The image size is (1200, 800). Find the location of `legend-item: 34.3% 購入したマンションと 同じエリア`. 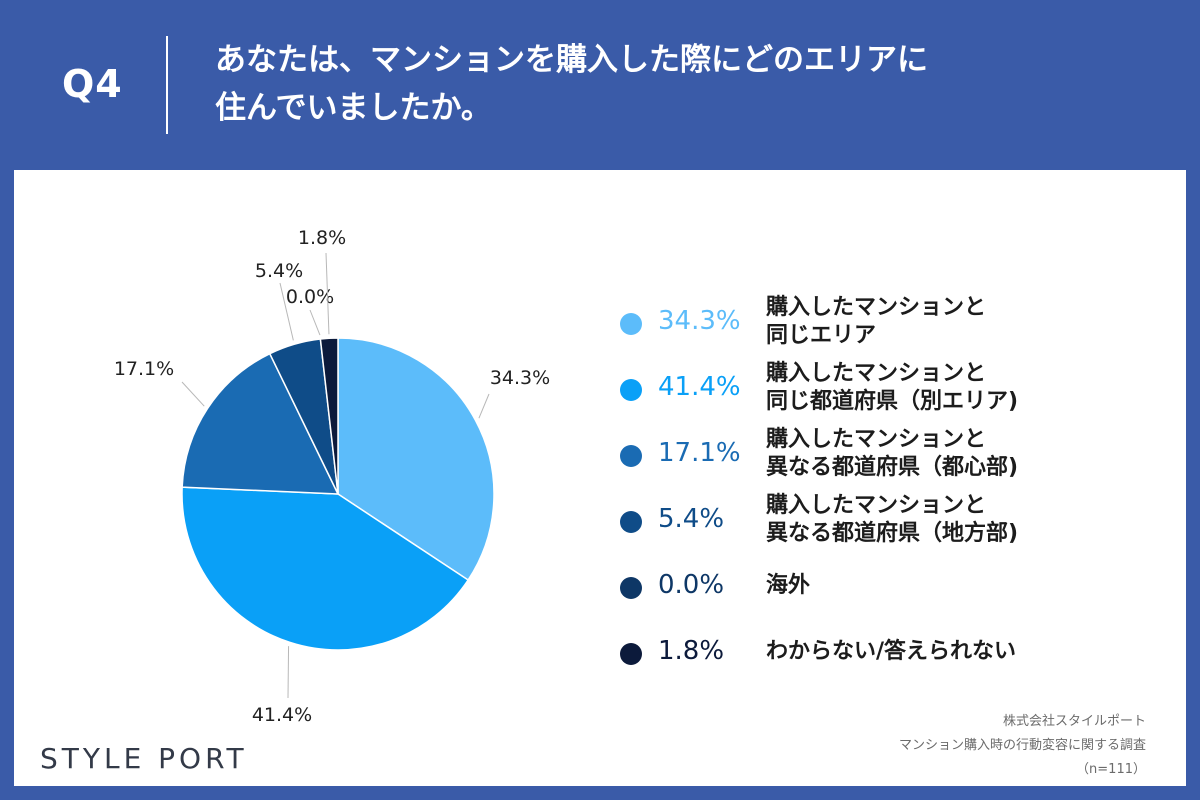

legend-item: 34.3% 購入したマンションと 同じエリア is located at coordinates (900, 324).